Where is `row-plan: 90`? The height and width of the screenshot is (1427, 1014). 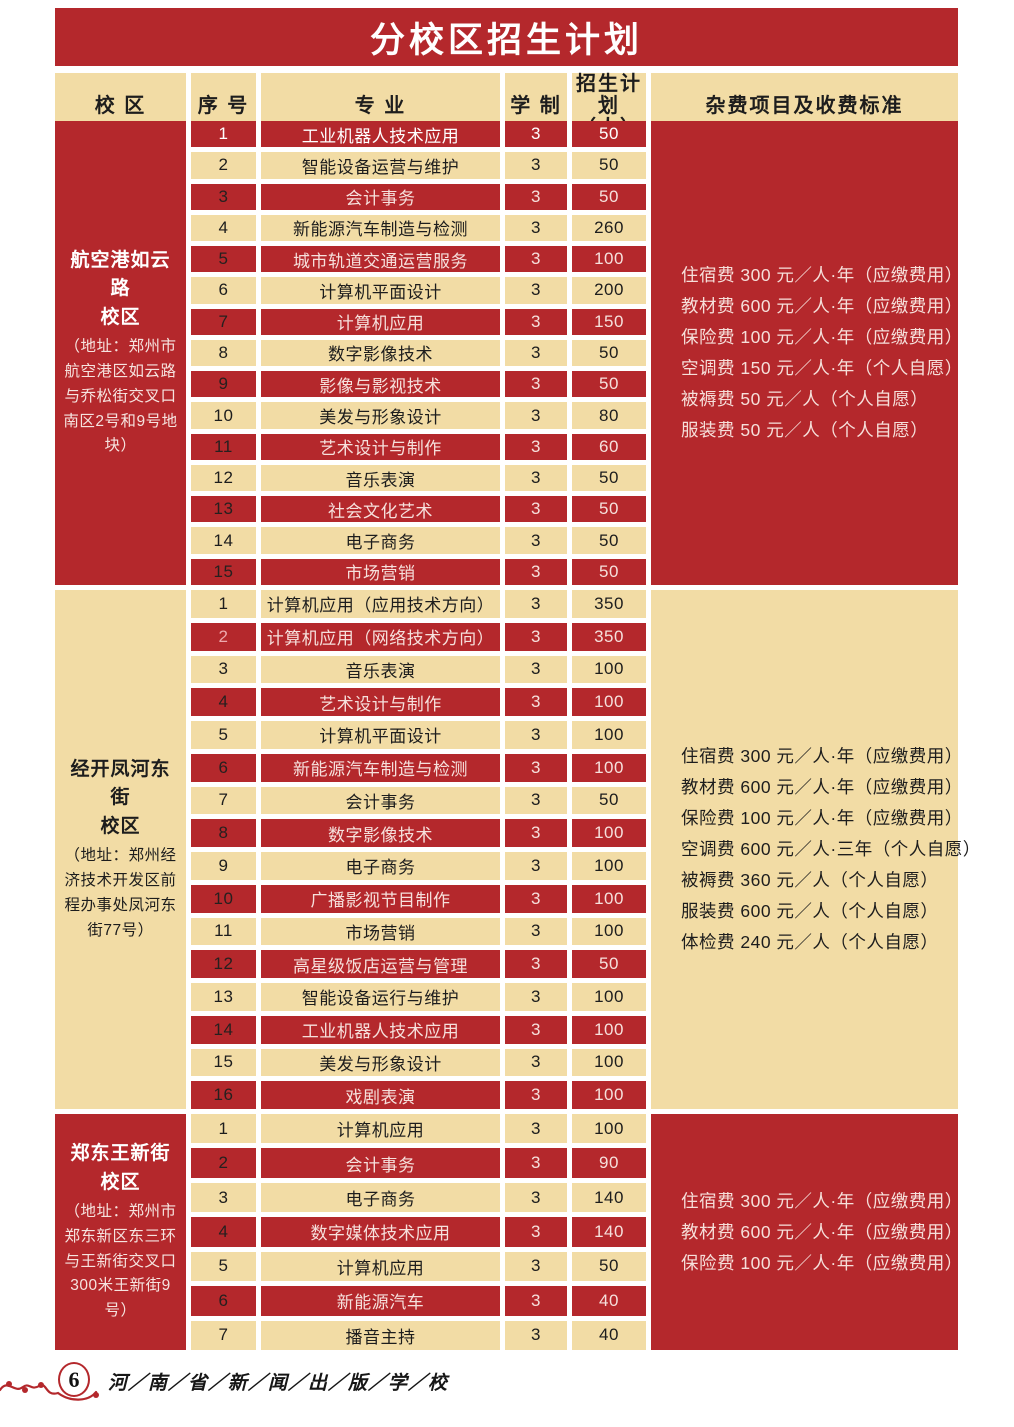
row-plan: 90 is located at coordinates (609, 1163).